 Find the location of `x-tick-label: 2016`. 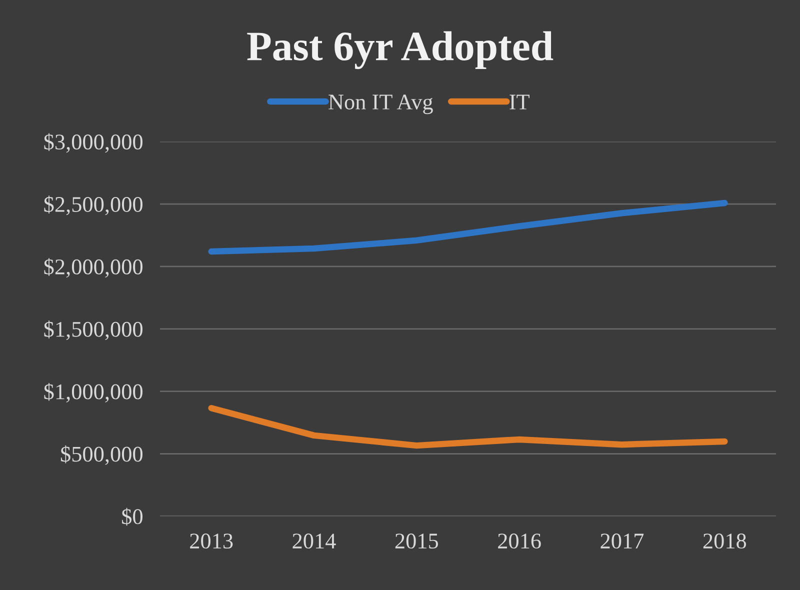

x-tick-label: 2016 is located at coordinates (519, 541).